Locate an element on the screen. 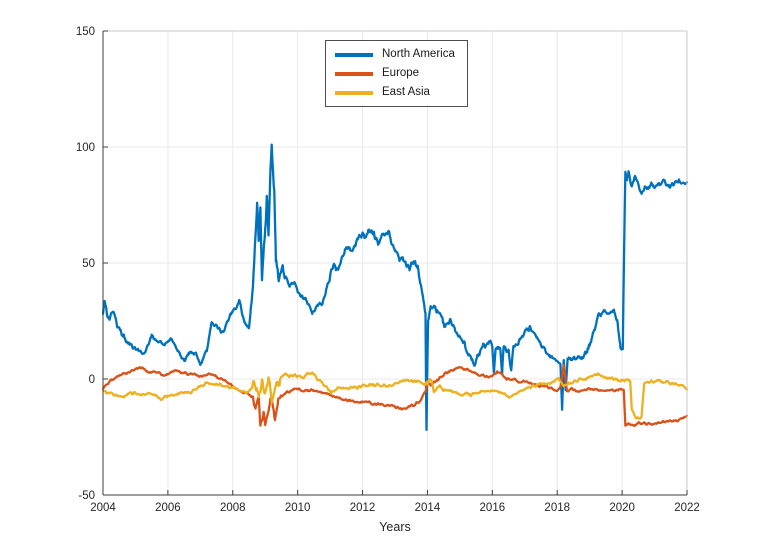 Image resolution: width=759 pixels, height=558 pixels. x-tick-label-2020: 2020 is located at coordinates (622, 508).